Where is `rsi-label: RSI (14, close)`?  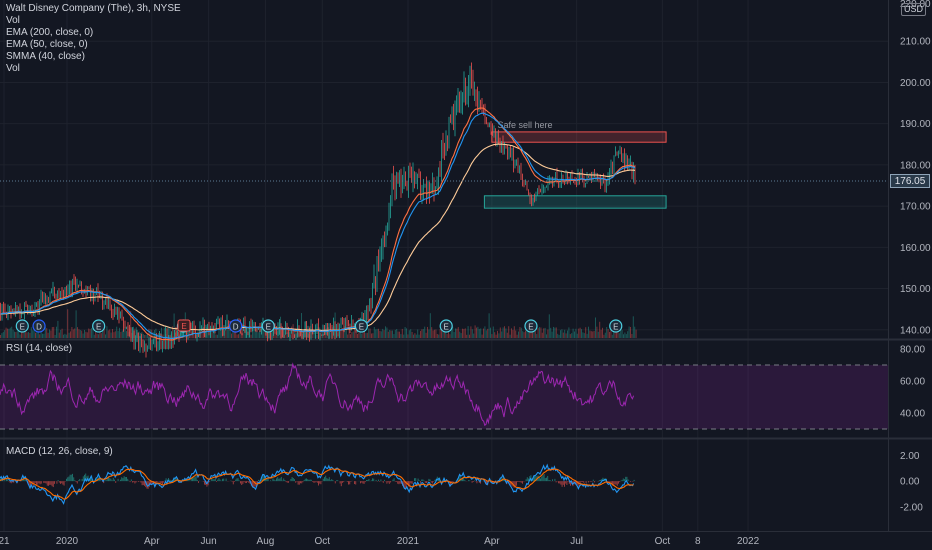 rsi-label: RSI (14, close) is located at coordinates (39, 348).